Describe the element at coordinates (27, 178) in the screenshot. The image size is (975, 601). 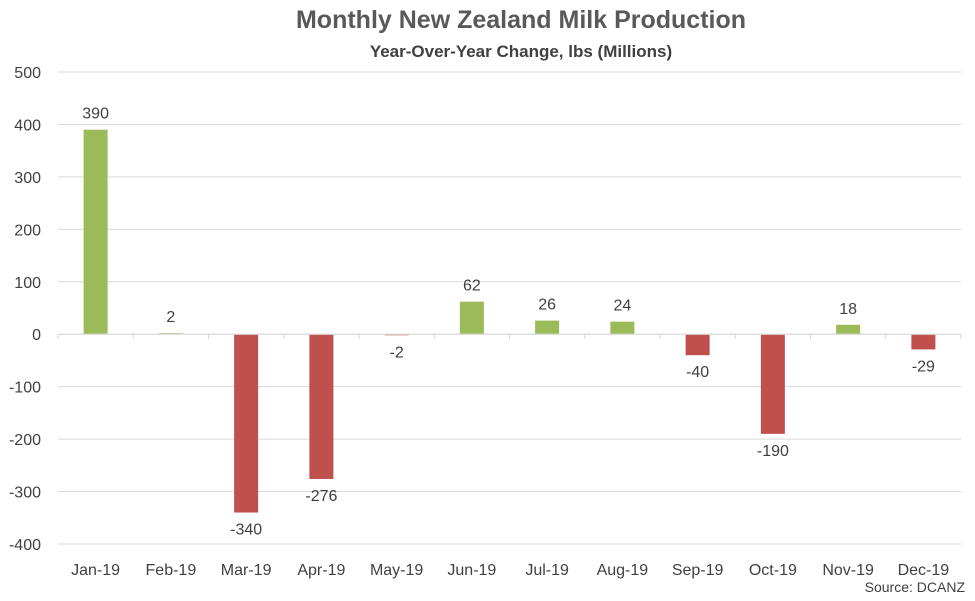
I see `y-tick-label: 300` at that location.